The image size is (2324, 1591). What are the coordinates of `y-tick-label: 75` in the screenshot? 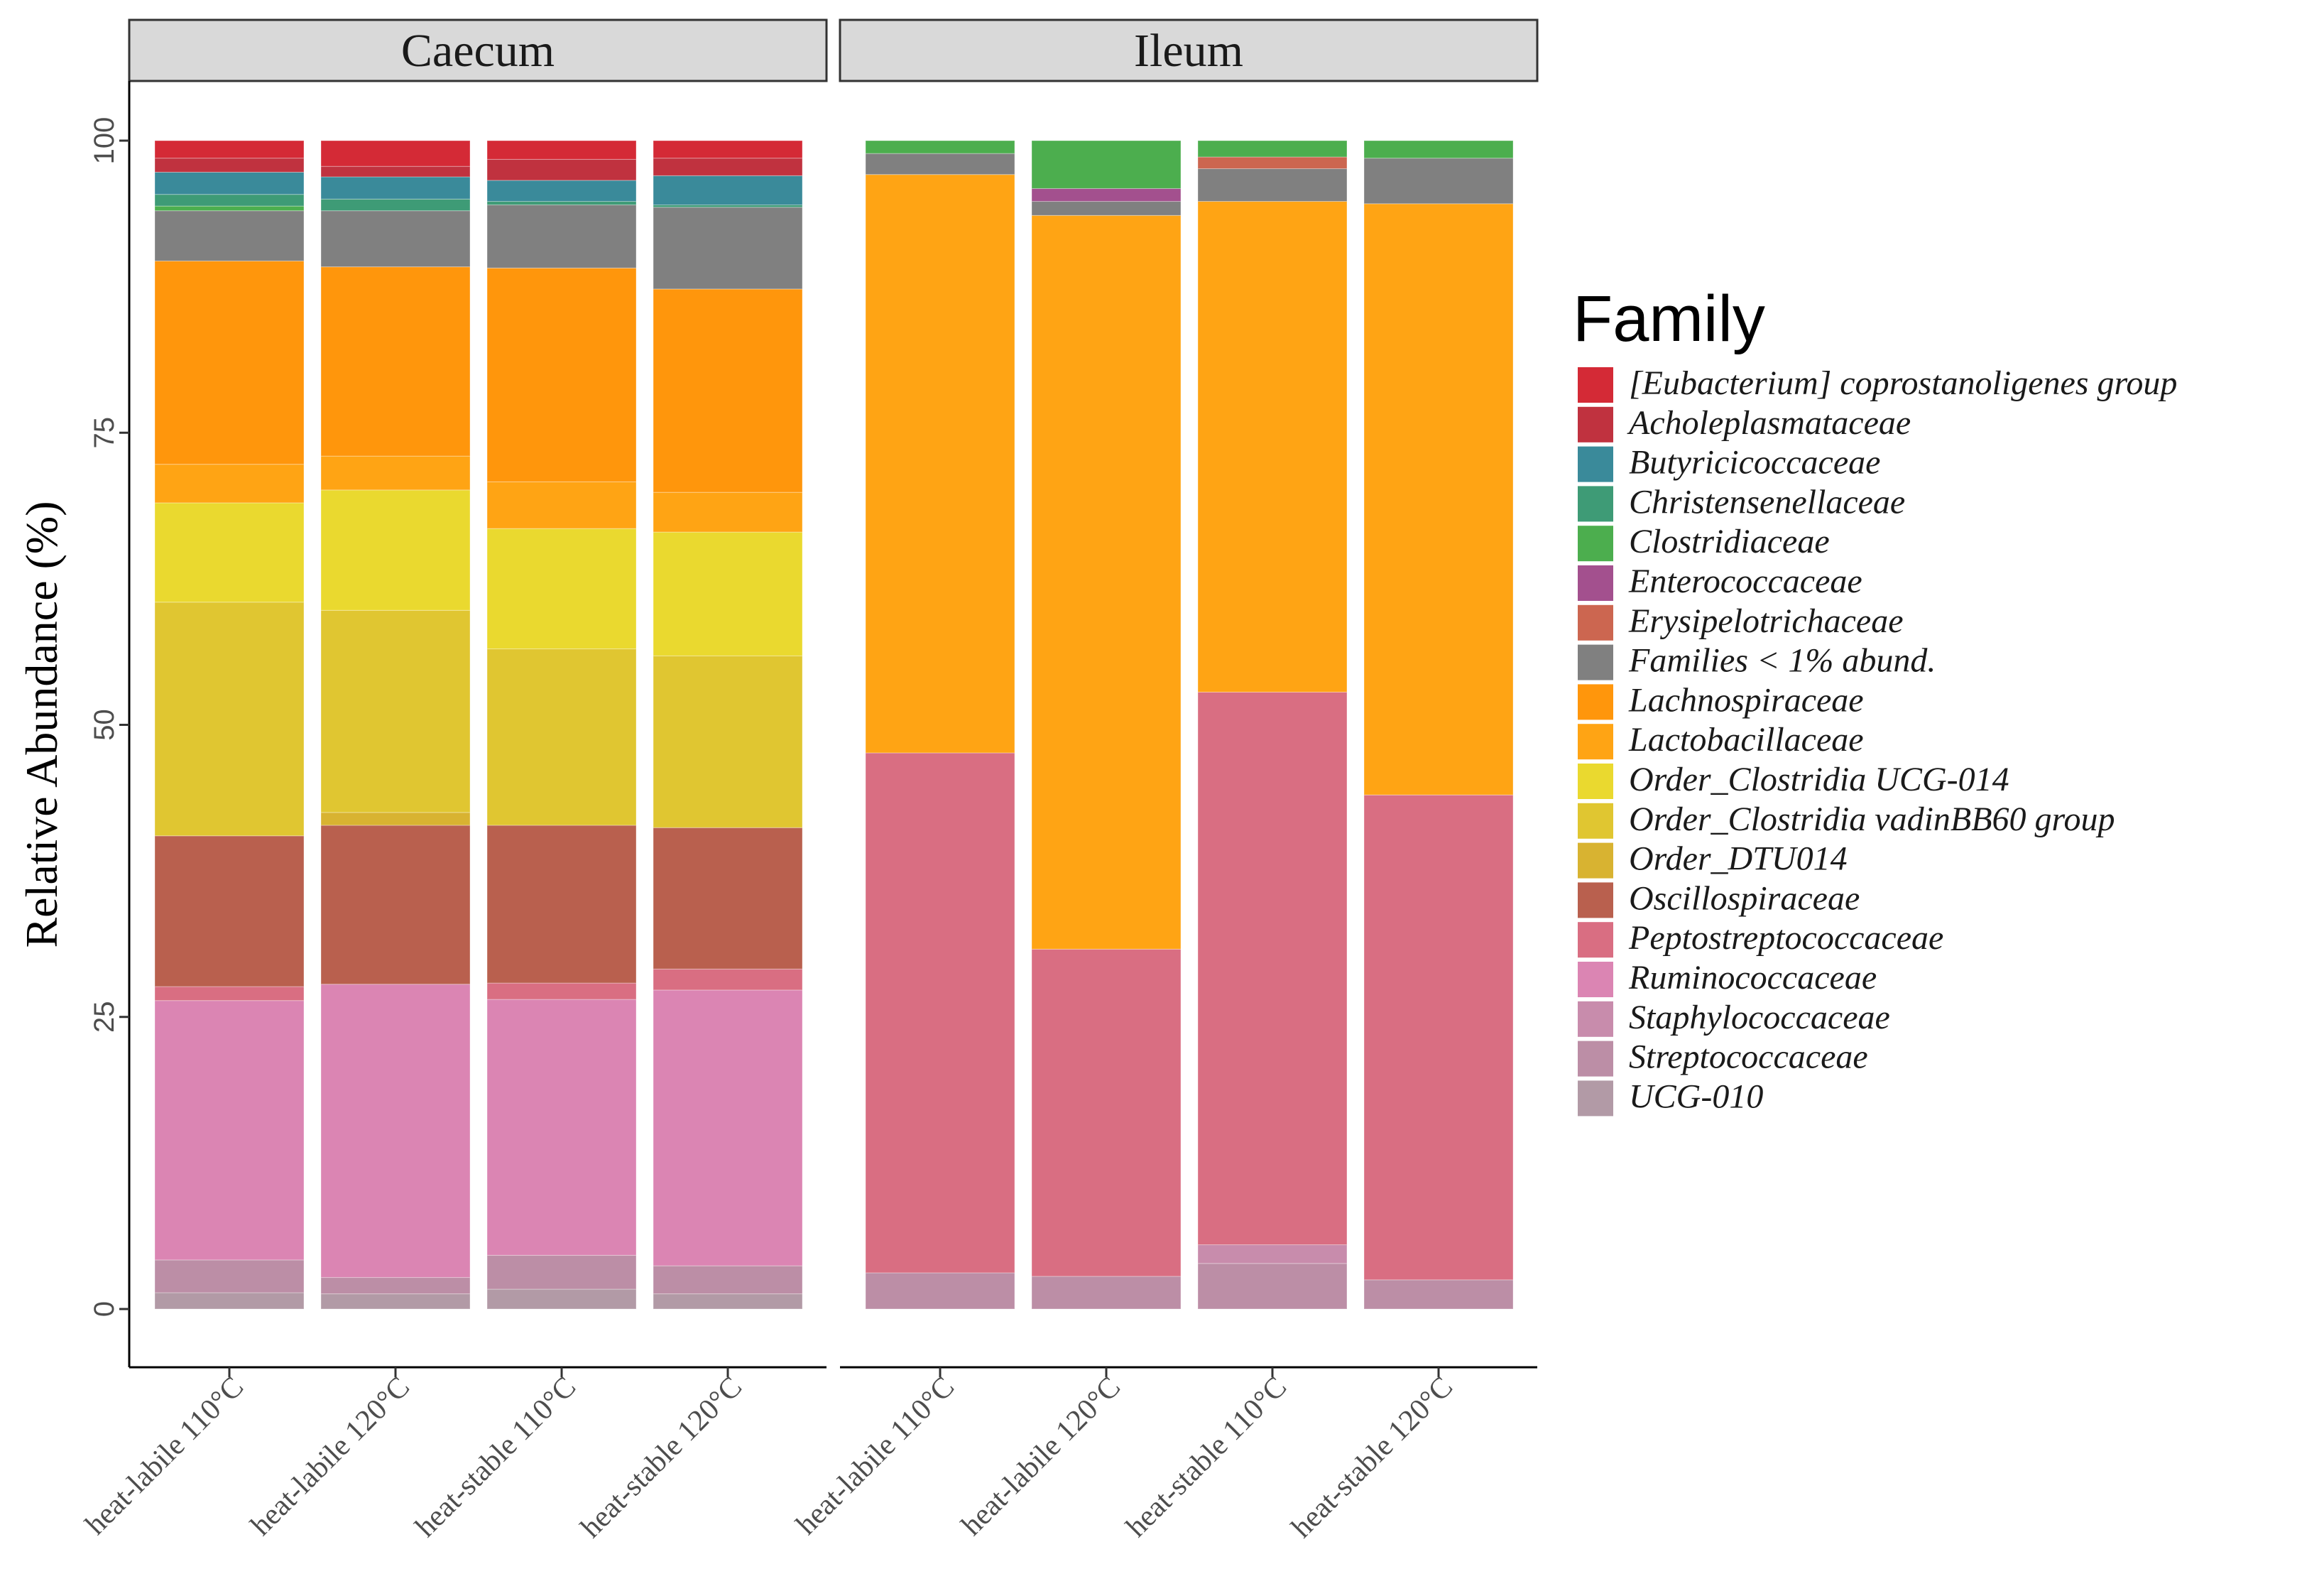 It's located at (104, 433).